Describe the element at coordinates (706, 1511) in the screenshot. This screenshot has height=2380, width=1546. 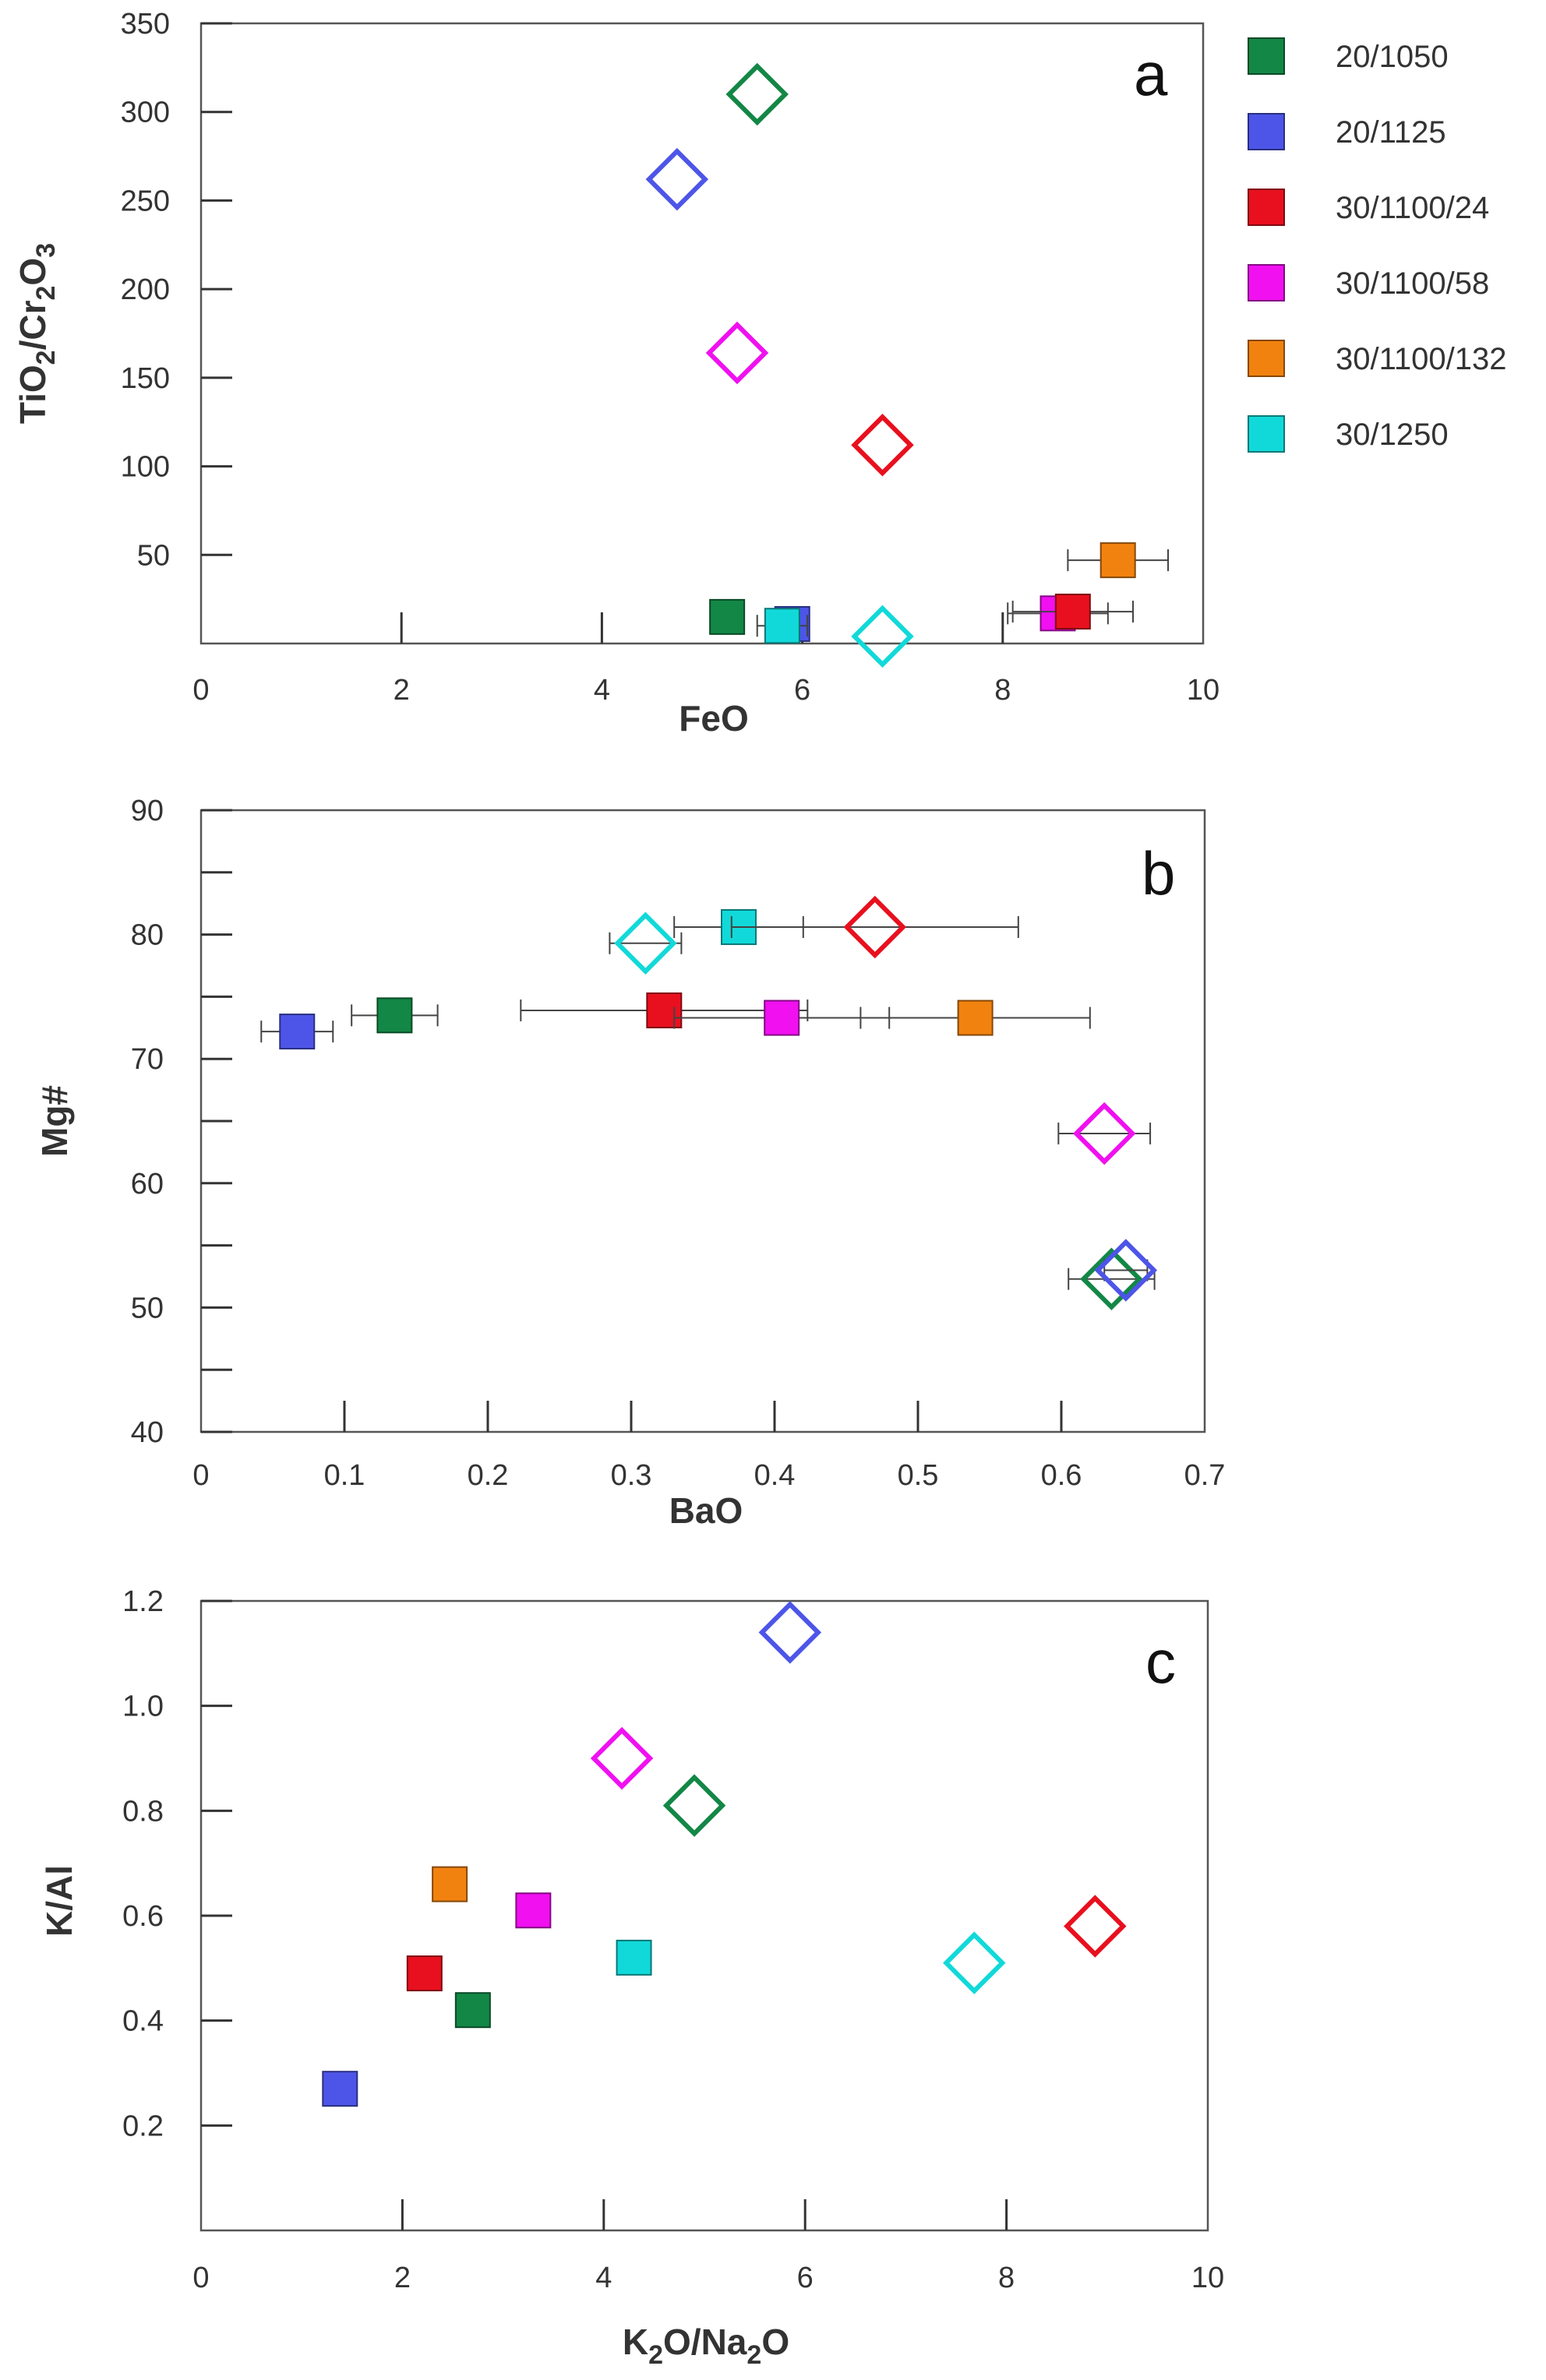
I see `x-axis-label-b: BaO` at that location.